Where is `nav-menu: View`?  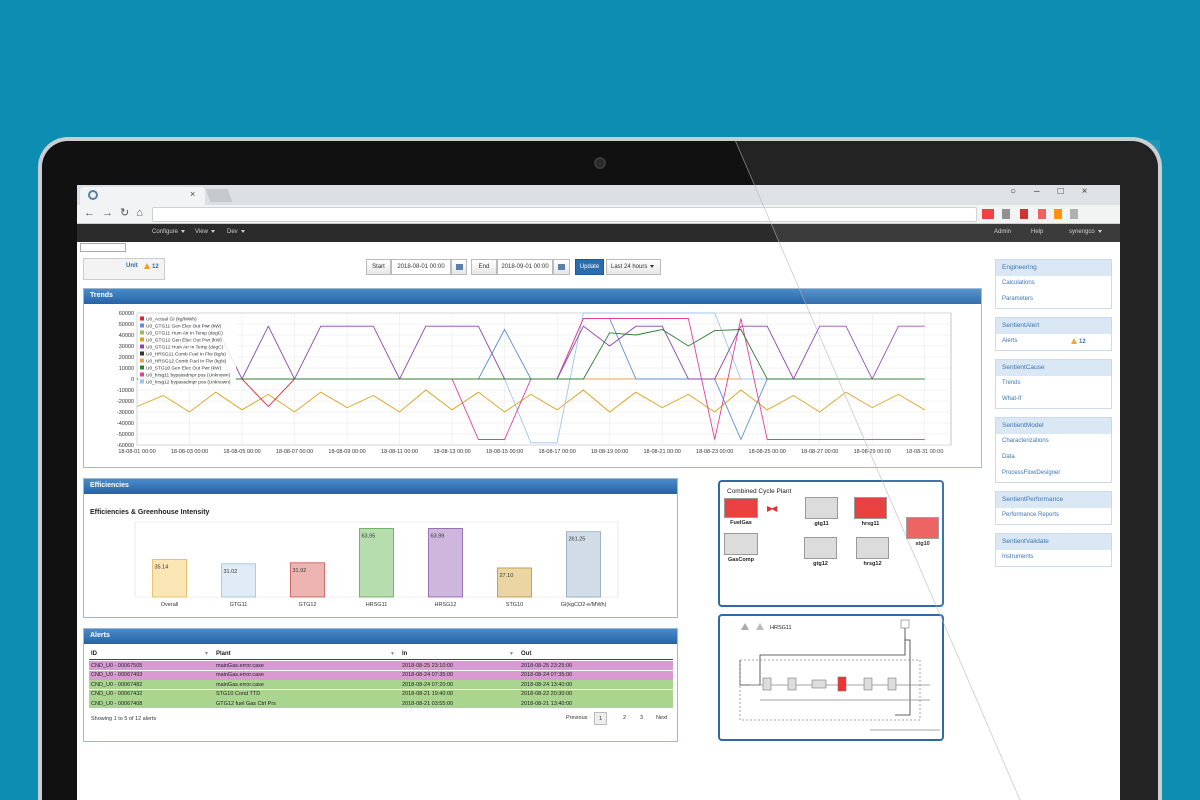 nav-menu: View is located at coordinates (205, 232).